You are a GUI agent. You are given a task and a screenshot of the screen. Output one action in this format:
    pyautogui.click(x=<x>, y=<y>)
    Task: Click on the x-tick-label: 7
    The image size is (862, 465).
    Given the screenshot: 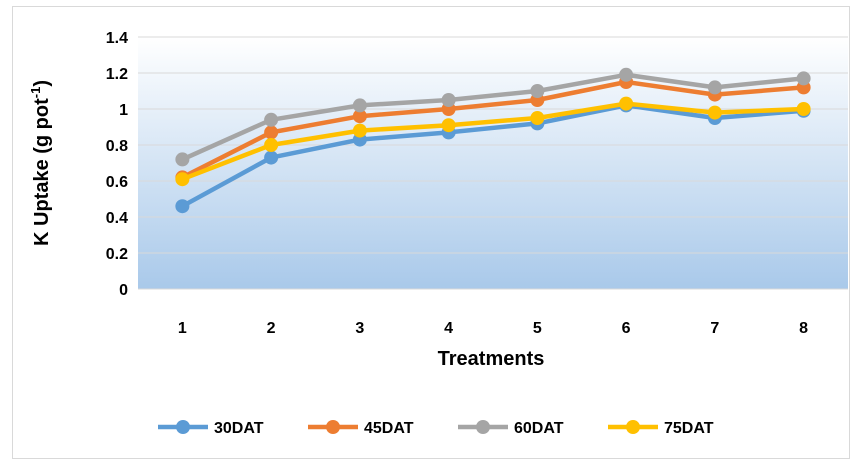 What is the action you would take?
    pyautogui.click(x=714, y=328)
    